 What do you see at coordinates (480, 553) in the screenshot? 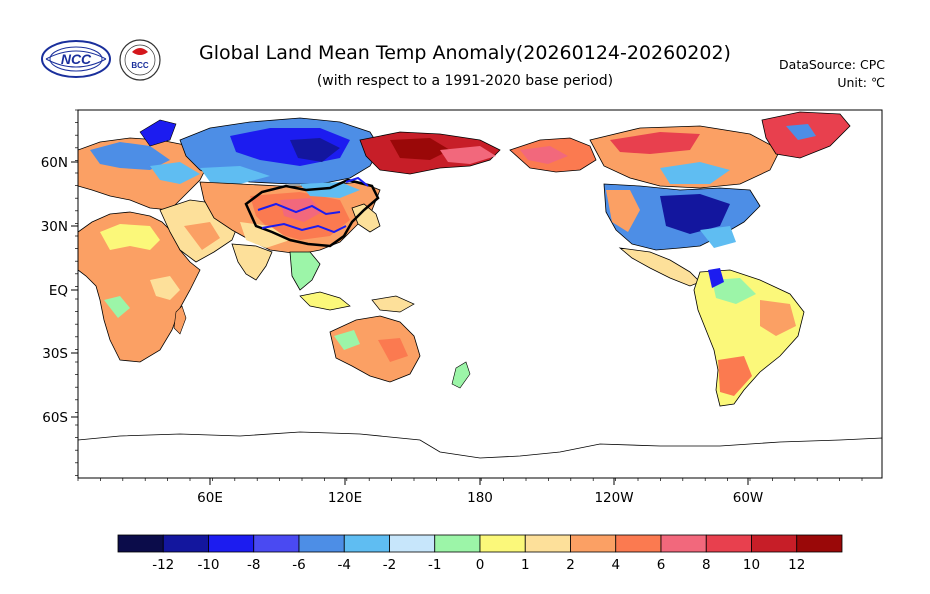
I see `colorbar: -12 -10 -8 -6 -4 -2 -1 0 1 2 4 6 8 10 12` at bounding box center [480, 553].